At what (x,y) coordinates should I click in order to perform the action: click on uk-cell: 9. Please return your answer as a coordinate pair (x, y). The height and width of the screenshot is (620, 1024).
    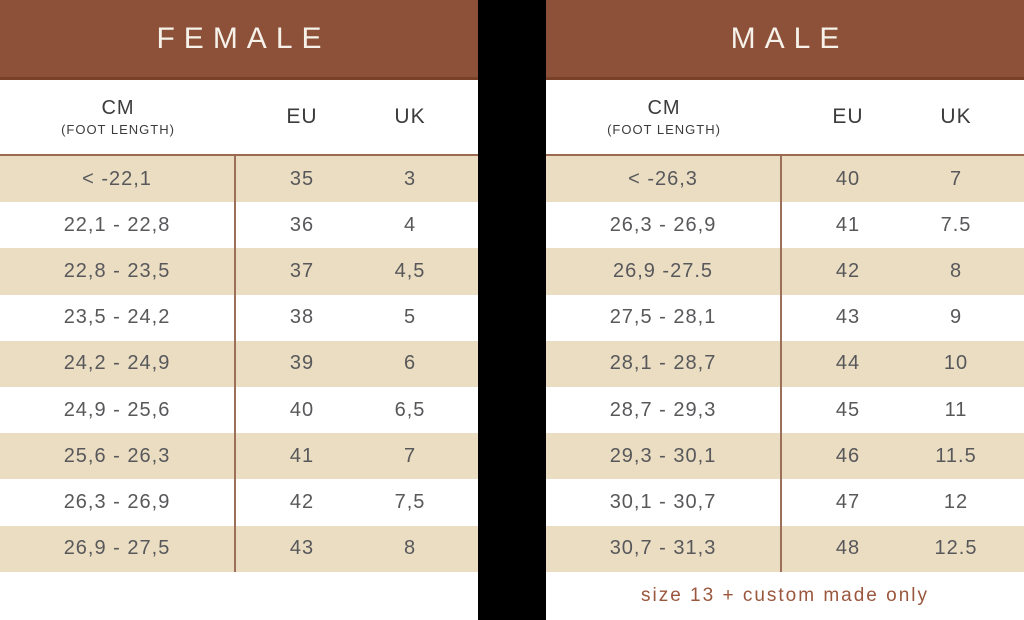
    Looking at the image, I should click on (956, 317).